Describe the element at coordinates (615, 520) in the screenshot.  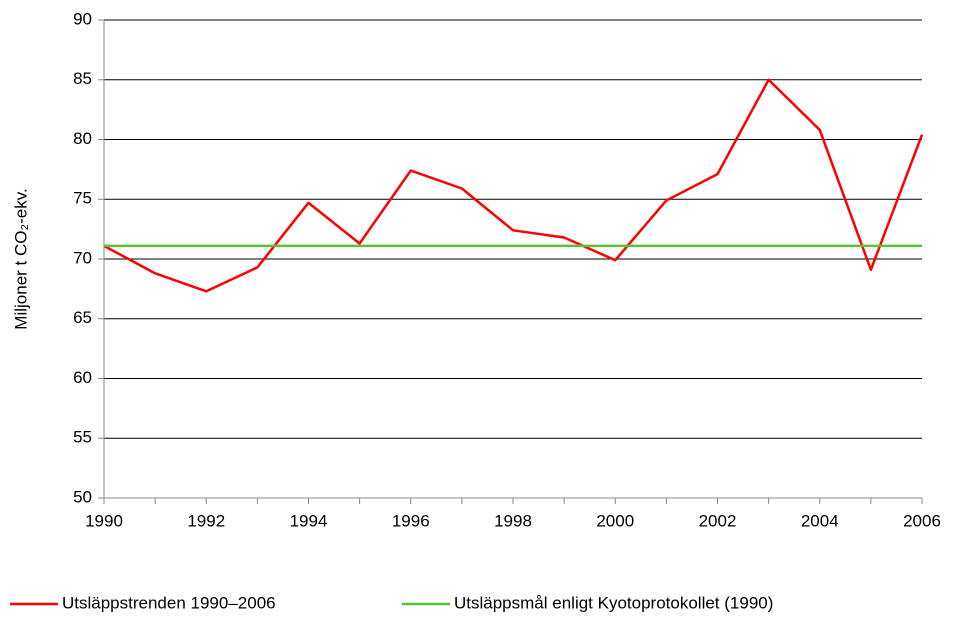
I see `x-tick-label: 2000` at that location.